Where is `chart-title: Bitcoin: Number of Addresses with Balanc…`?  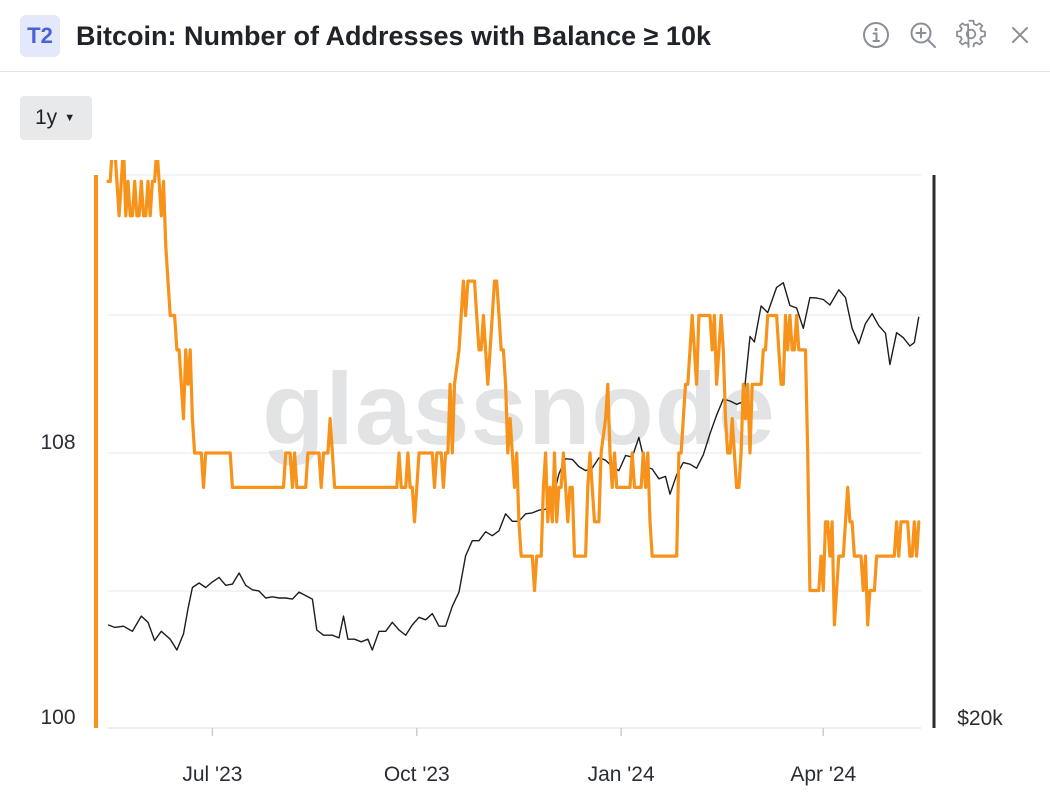 chart-title: Bitcoin: Number of Addresses with Balanc… is located at coordinates (393, 36).